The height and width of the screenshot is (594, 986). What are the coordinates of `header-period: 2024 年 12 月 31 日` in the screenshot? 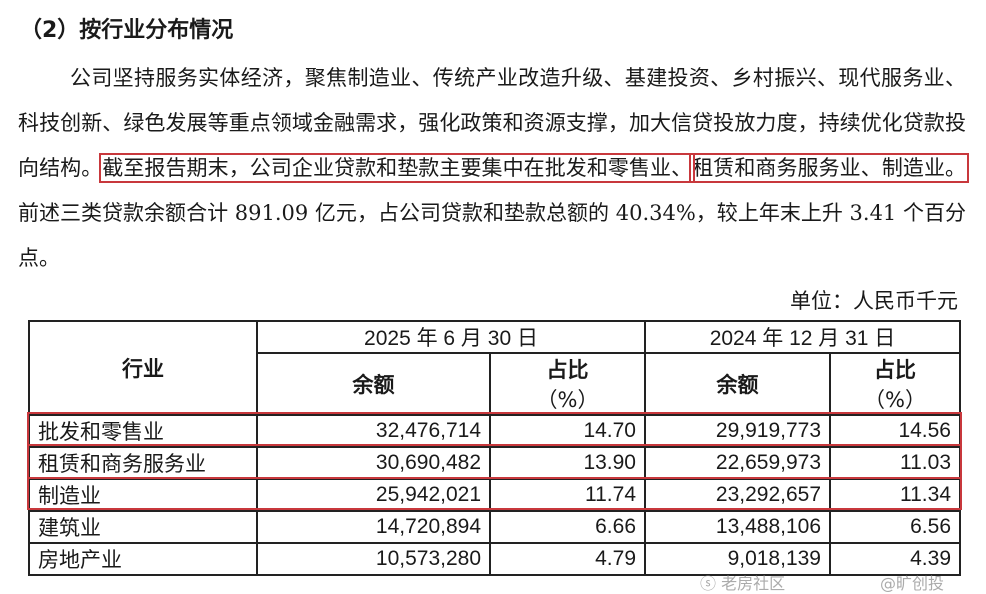 It's located at (802, 337).